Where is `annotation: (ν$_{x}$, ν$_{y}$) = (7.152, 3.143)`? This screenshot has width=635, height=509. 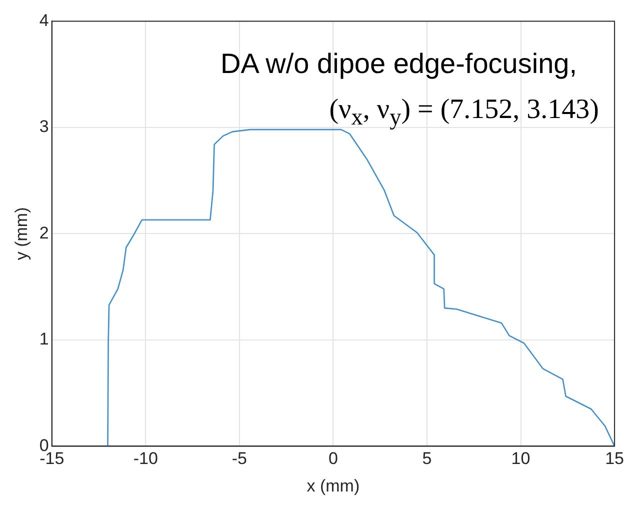
annotation: (ν$_{x}$, ν$_{y}$) = (7.152, 3.143) is located at coordinates (464, 113).